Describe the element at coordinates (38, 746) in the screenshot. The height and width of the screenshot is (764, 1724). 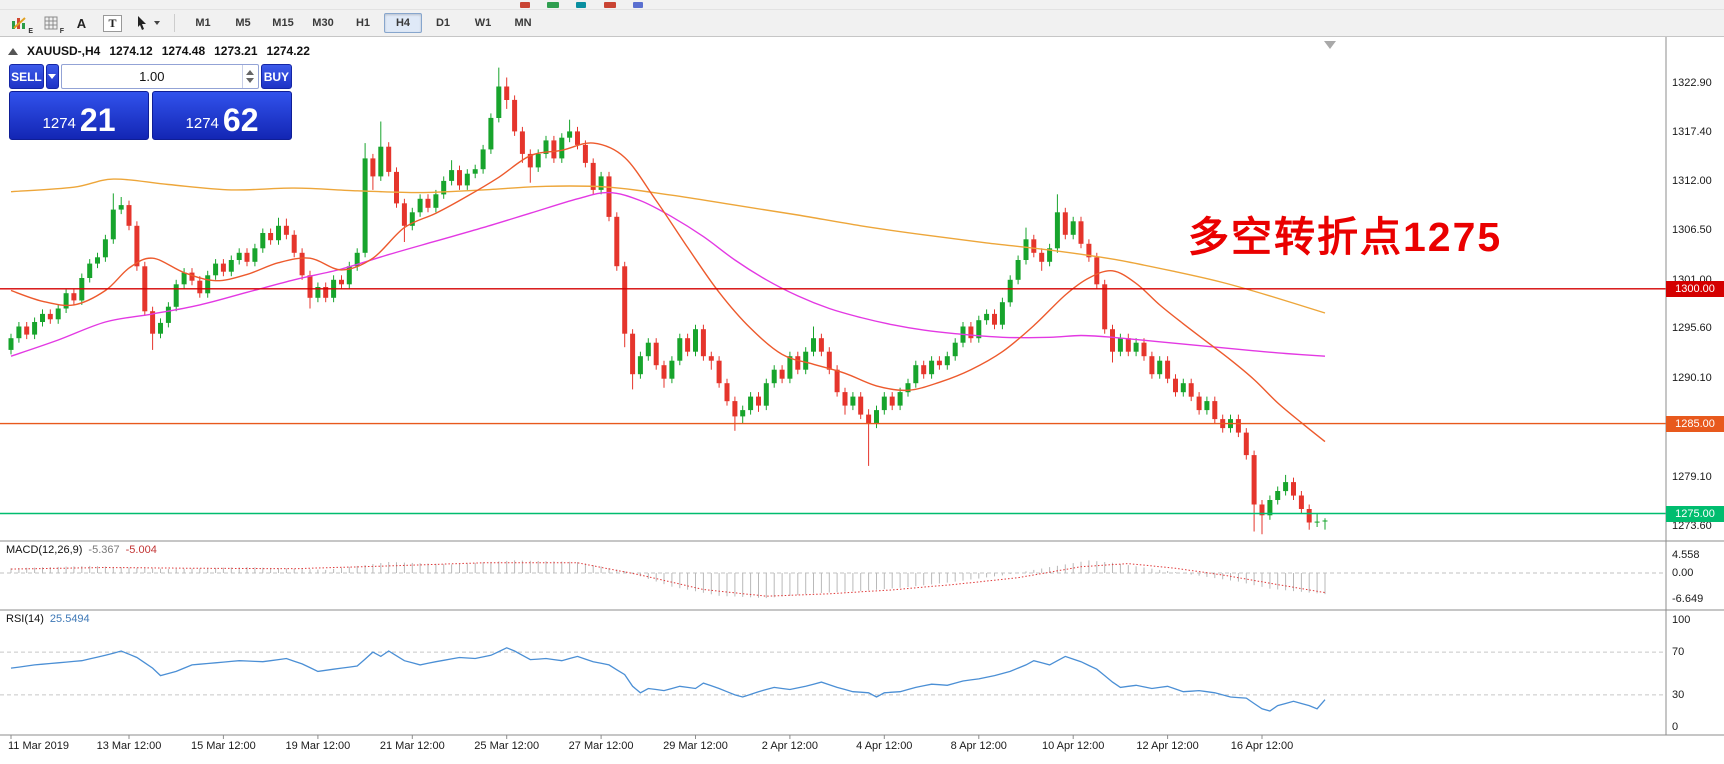
I see `time-axis-label: 11 Mar 2019` at that location.